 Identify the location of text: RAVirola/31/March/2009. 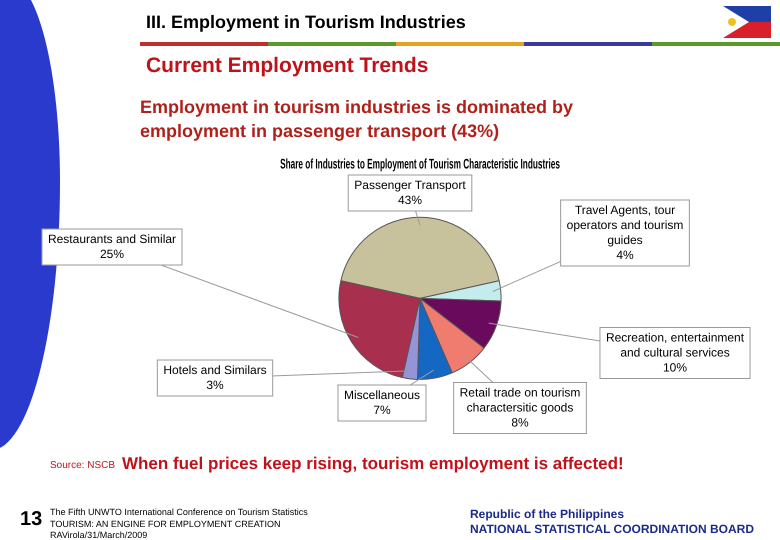
(99, 535).